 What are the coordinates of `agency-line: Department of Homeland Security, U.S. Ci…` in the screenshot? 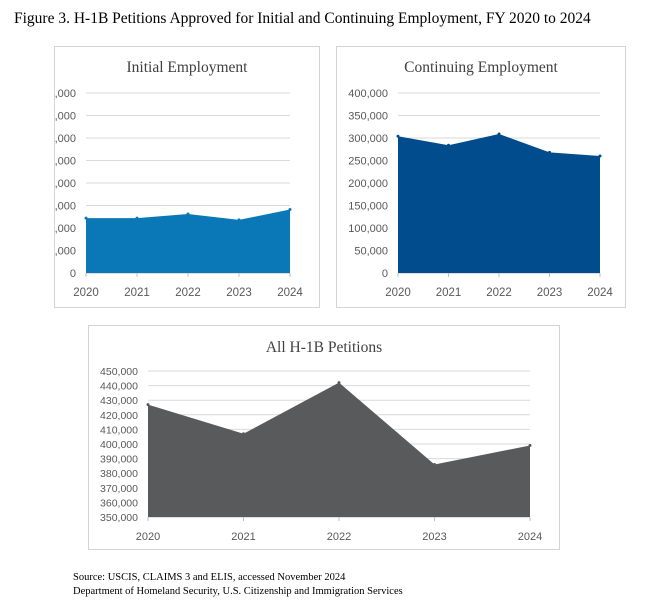 It's located at (238, 591).